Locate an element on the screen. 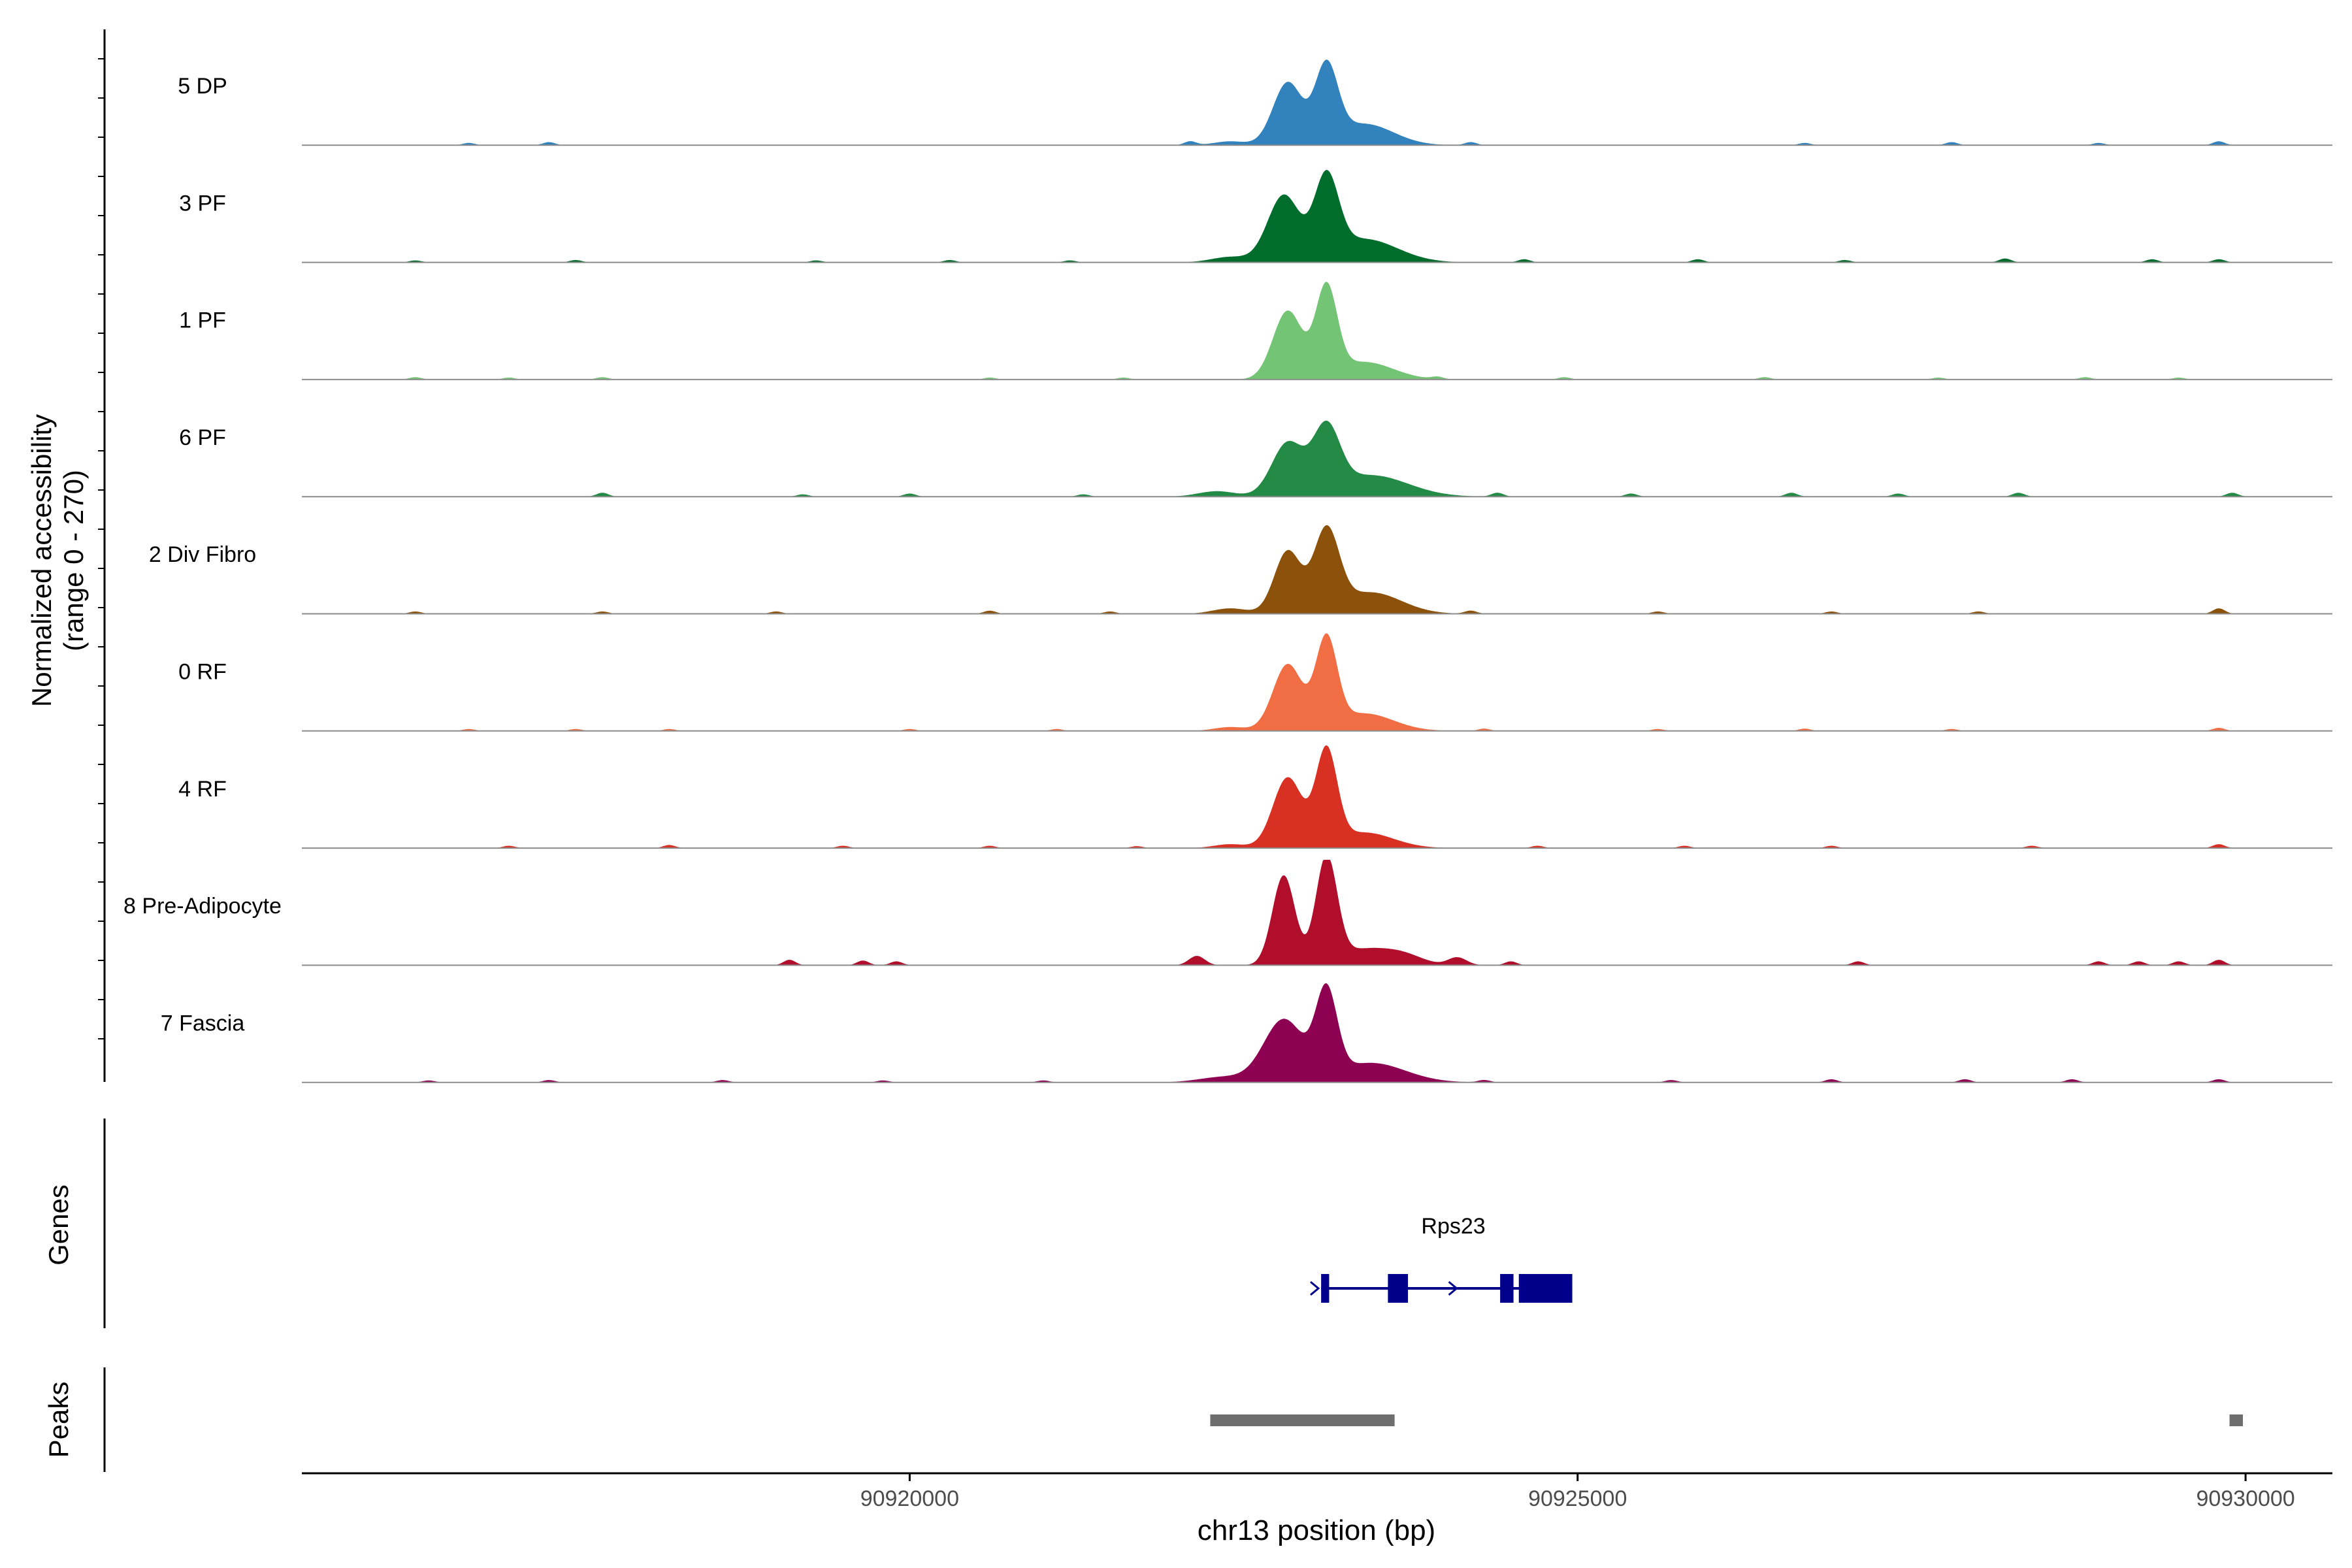 This screenshot has width=2352, height=1568. x-axis-label: chr13 position (bp) is located at coordinates (1316, 1530).